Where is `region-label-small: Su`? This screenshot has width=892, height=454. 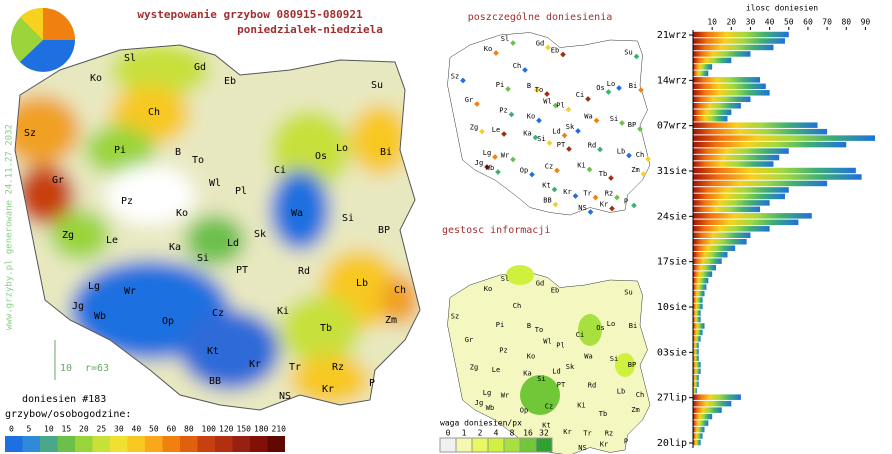 region-label-small: Su is located at coordinates (628, 53).